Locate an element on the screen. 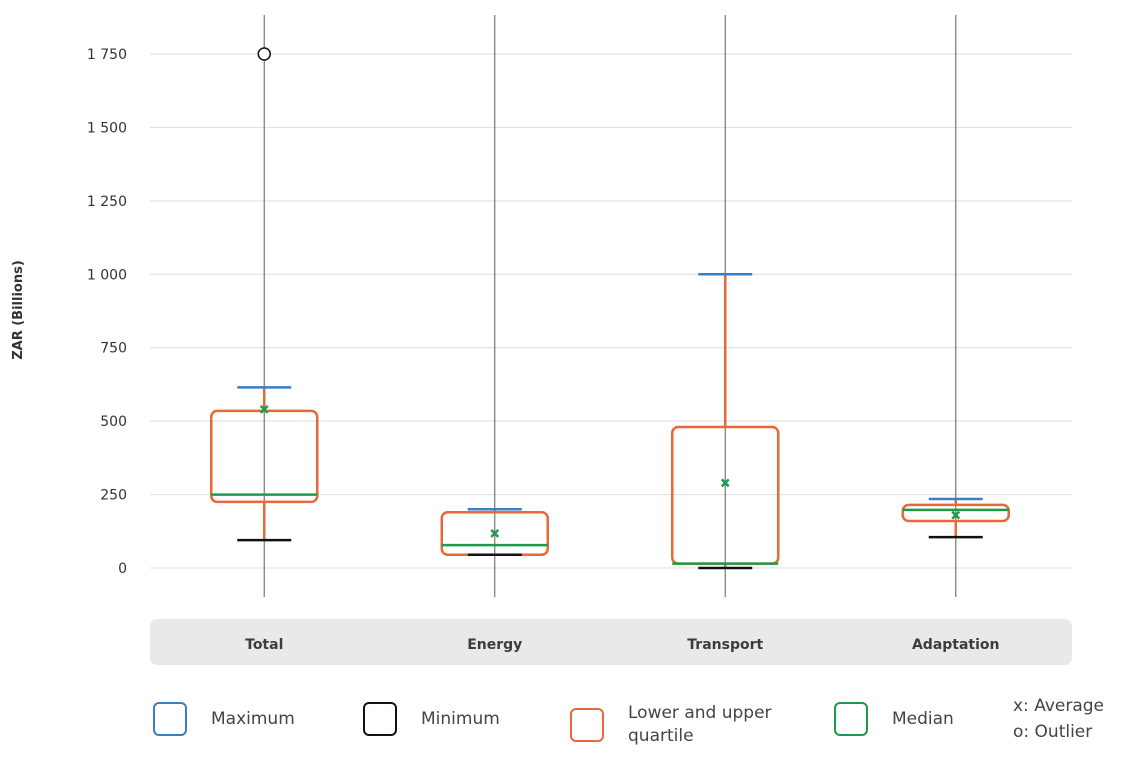  category-label: Energy is located at coordinates (494, 645).